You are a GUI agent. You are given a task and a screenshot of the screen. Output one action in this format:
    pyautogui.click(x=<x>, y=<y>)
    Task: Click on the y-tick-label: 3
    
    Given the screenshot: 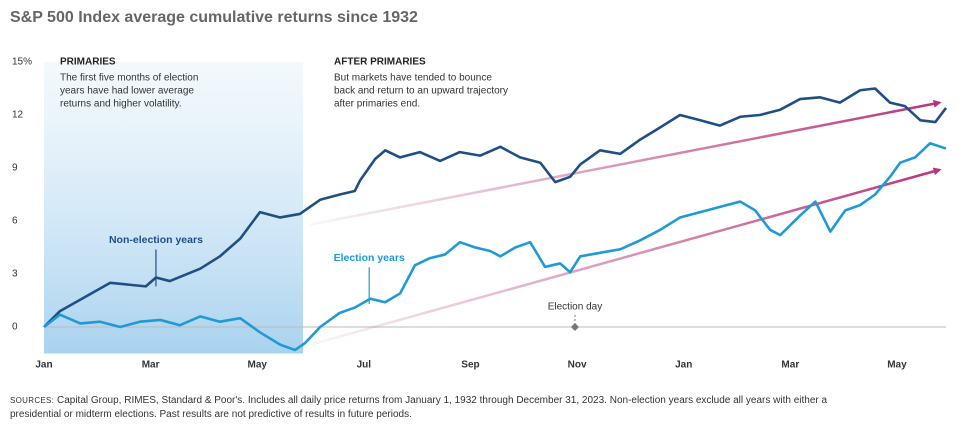 What is the action you would take?
    pyautogui.click(x=15, y=274)
    